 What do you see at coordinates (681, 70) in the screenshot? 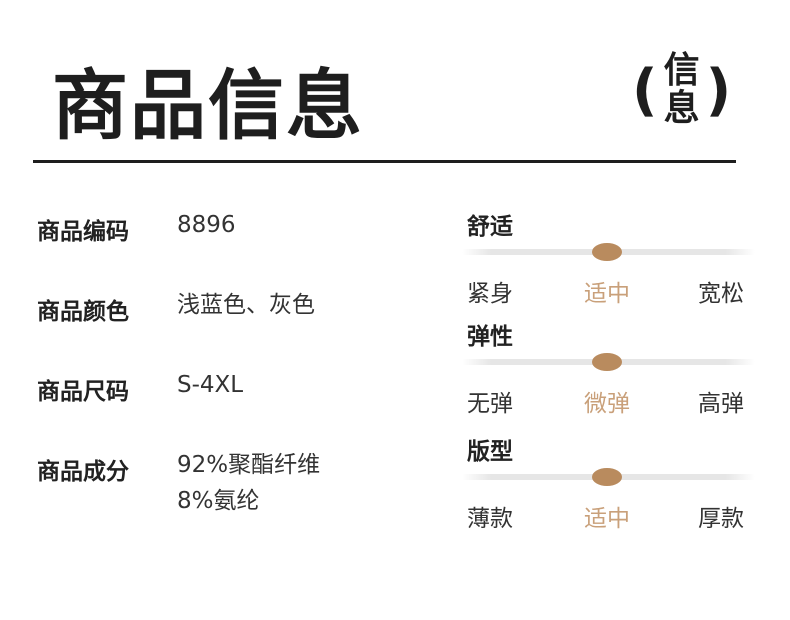
I see `side-char: 信` at bounding box center [681, 70].